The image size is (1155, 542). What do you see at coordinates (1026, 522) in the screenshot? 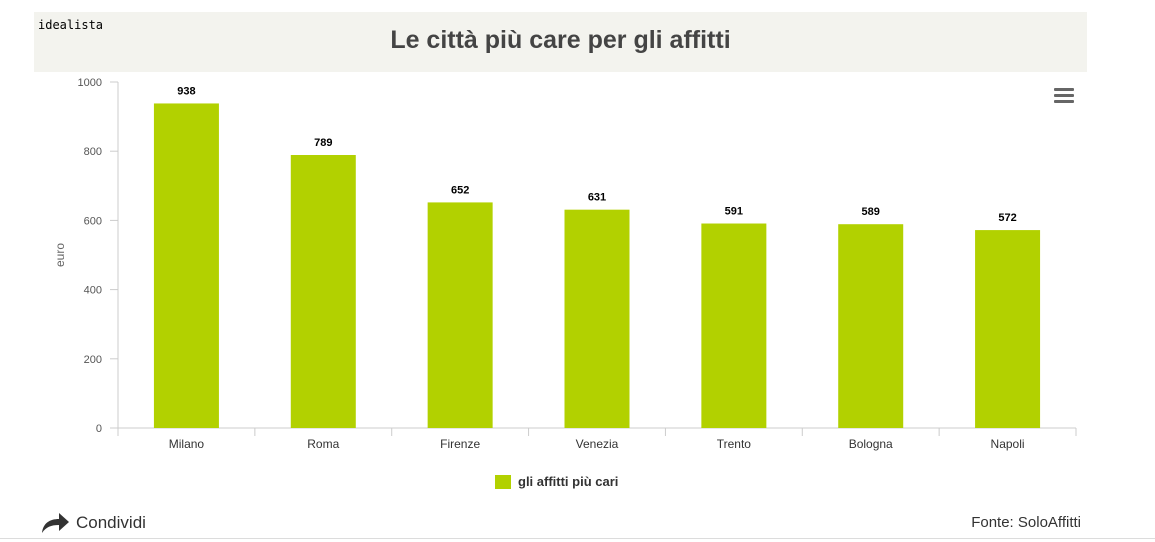
I see `source-credit: Fonte: SoloAffitti` at bounding box center [1026, 522].